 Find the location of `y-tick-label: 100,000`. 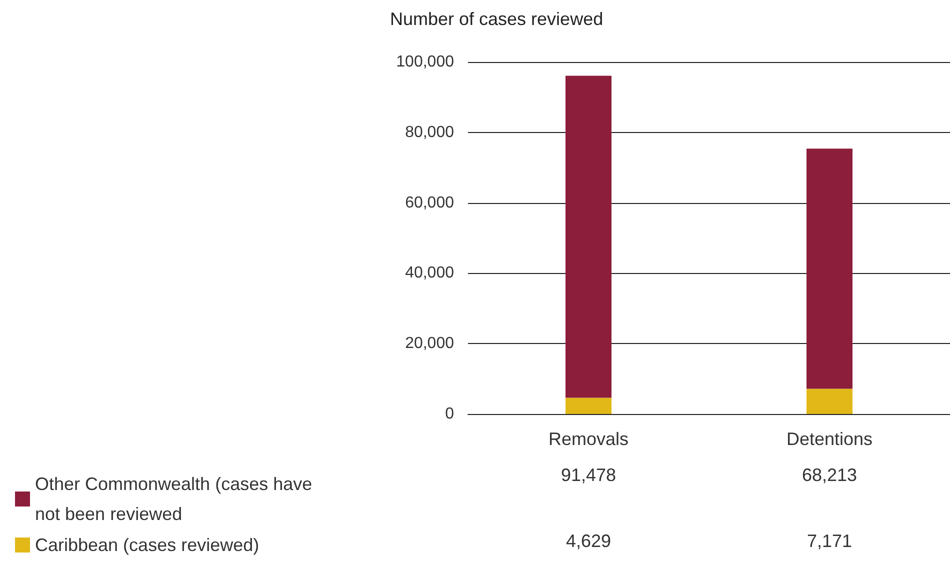

y-tick-label: 100,000 is located at coordinates (425, 62).